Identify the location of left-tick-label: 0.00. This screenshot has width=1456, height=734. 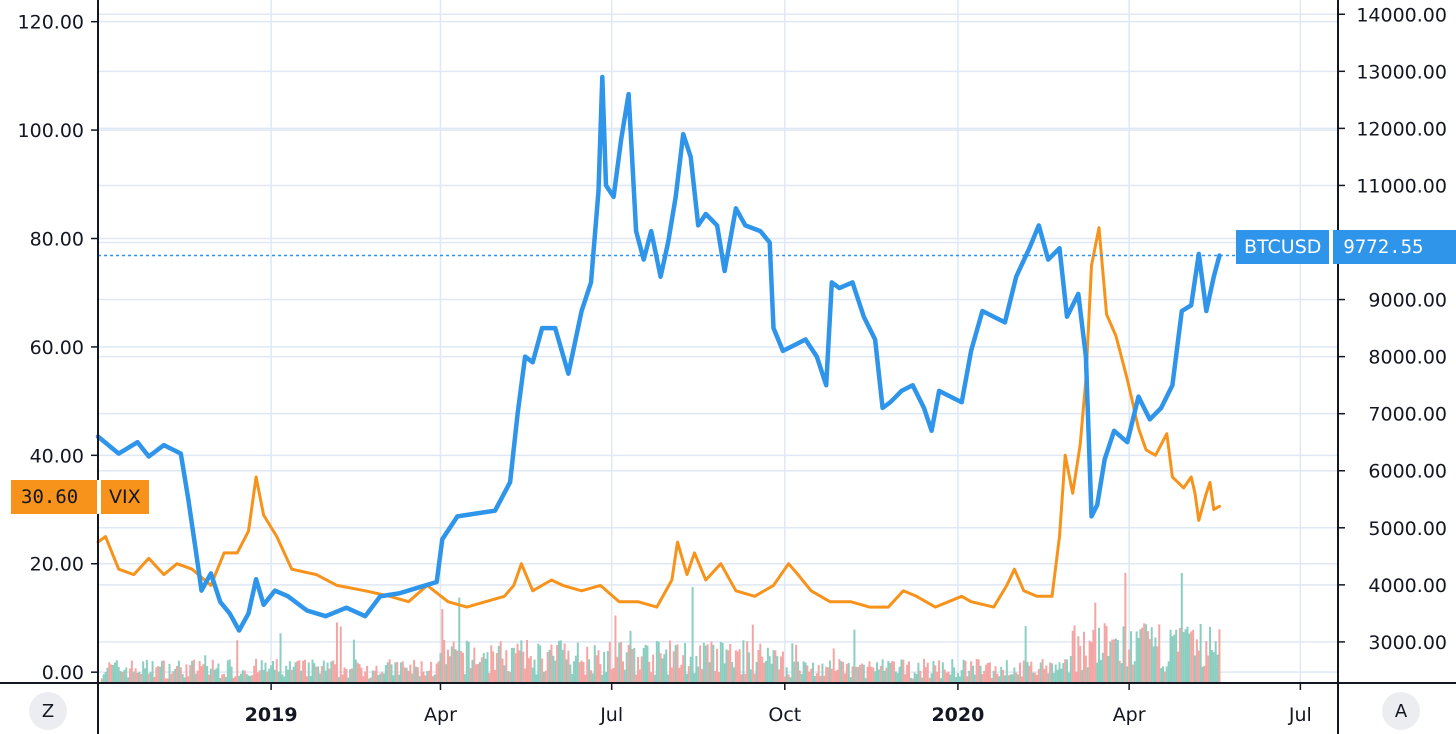
(63, 673).